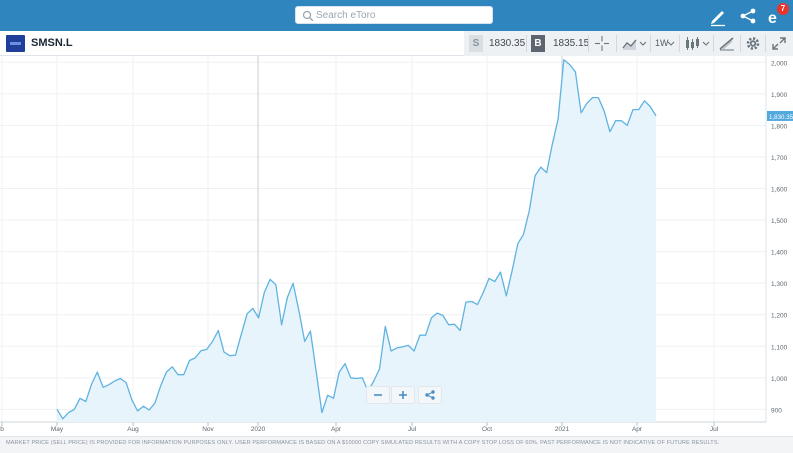 The image size is (793, 453). Describe the element at coordinates (2, 429) in the screenshot. I see `x-tick-label: b` at that location.